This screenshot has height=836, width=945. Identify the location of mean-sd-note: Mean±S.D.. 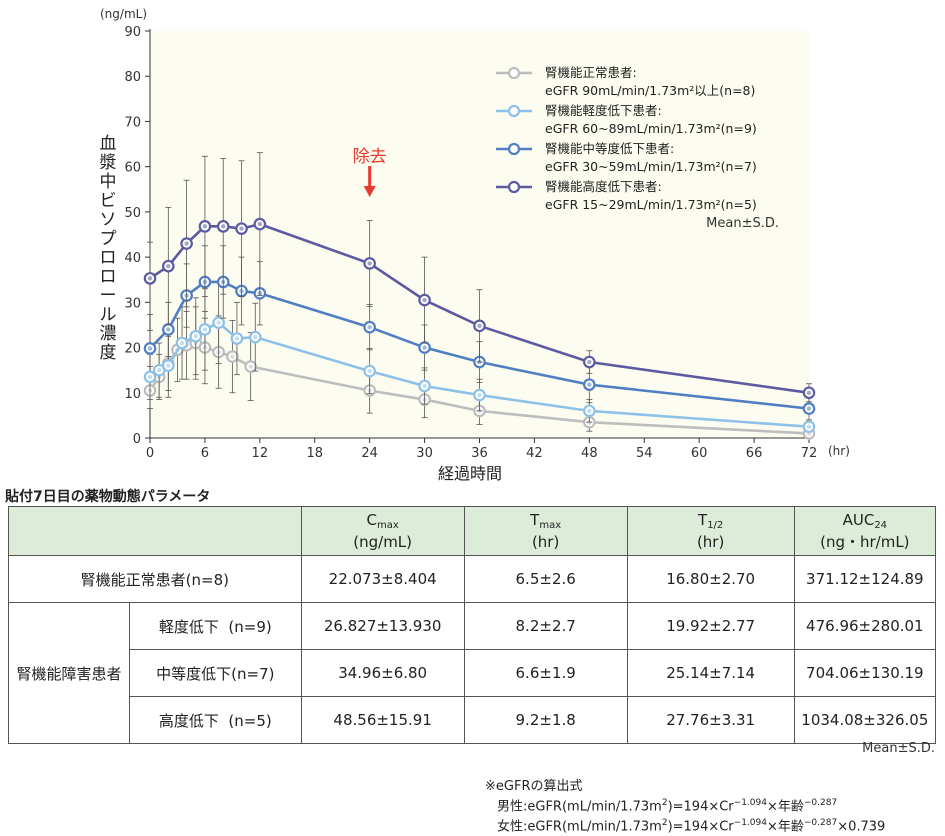
(742, 223).